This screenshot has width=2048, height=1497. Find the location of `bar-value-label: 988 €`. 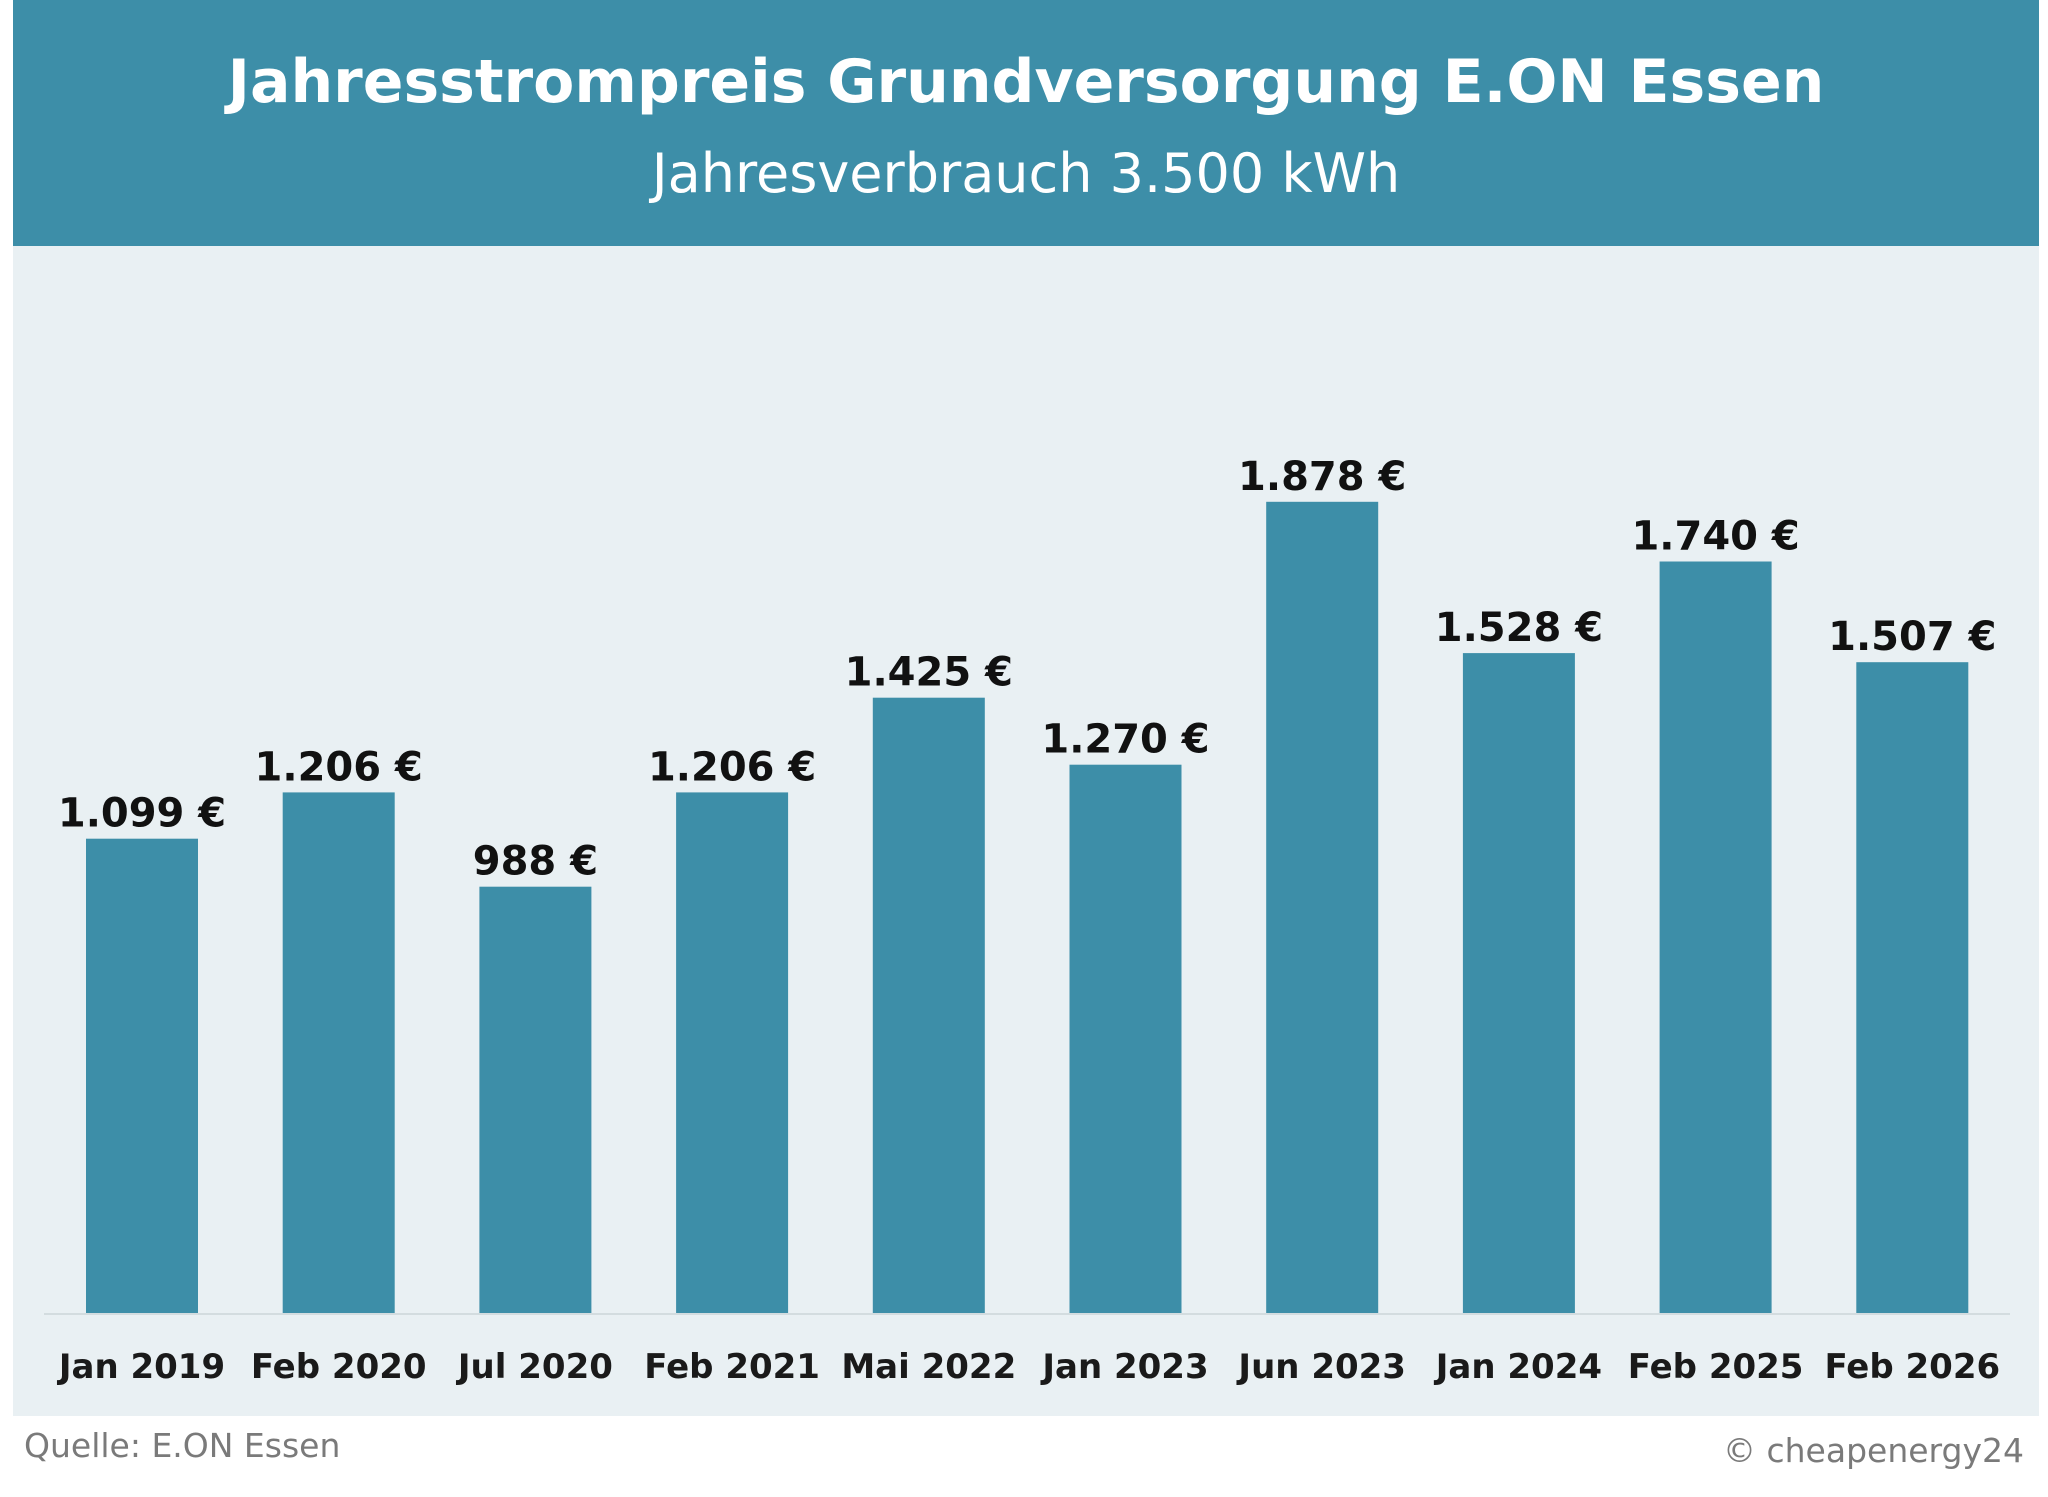

bar-value-label: 988 € is located at coordinates (535, 862).